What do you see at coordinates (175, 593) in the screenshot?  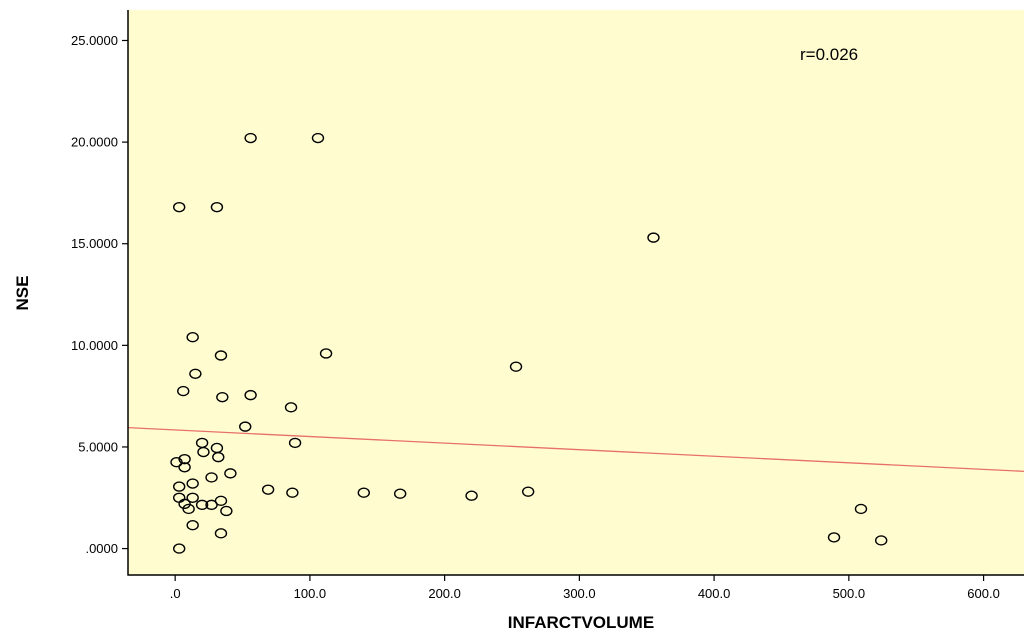 I see `x-tick-label: .0` at bounding box center [175, 593].